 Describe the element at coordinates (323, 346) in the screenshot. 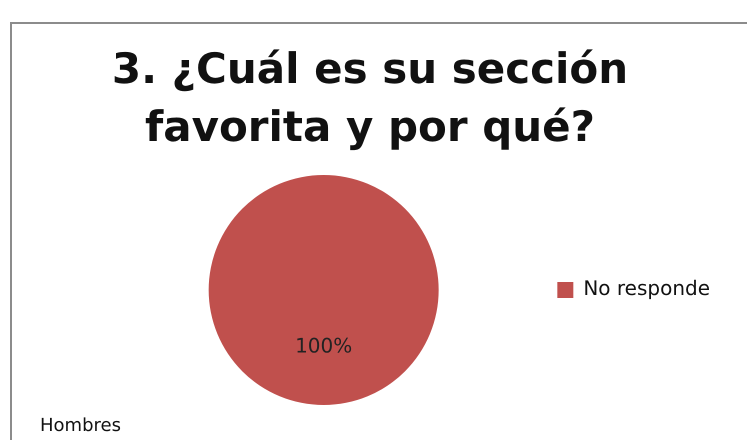

I see `data-label: 100%` at that location.